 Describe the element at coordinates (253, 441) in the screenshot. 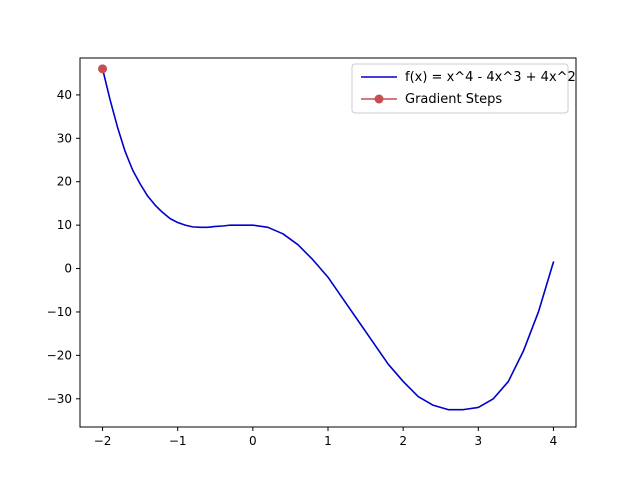

I see `x-tick-label: 0` at that location.